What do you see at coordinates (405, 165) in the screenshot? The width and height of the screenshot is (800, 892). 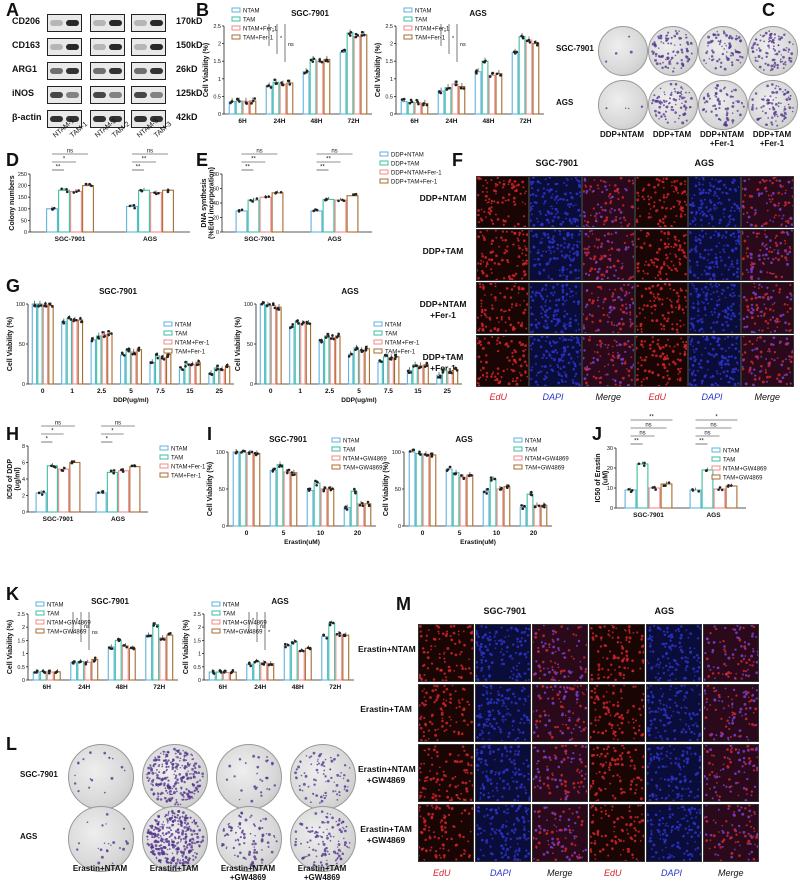 I see `legend-label: DDP+TAM` at bounding box center [405, 165].